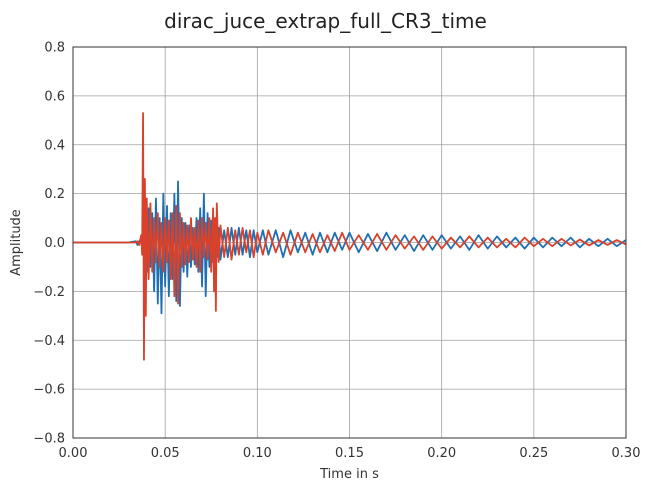  I want to click on y-tick-label: −0.4, so click(49, 341).